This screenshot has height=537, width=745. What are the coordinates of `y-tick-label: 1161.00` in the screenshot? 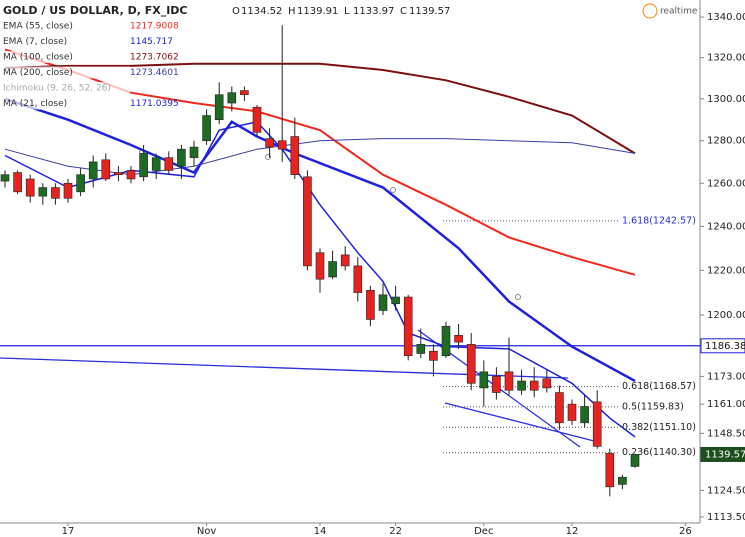 It's located at (726, 404).